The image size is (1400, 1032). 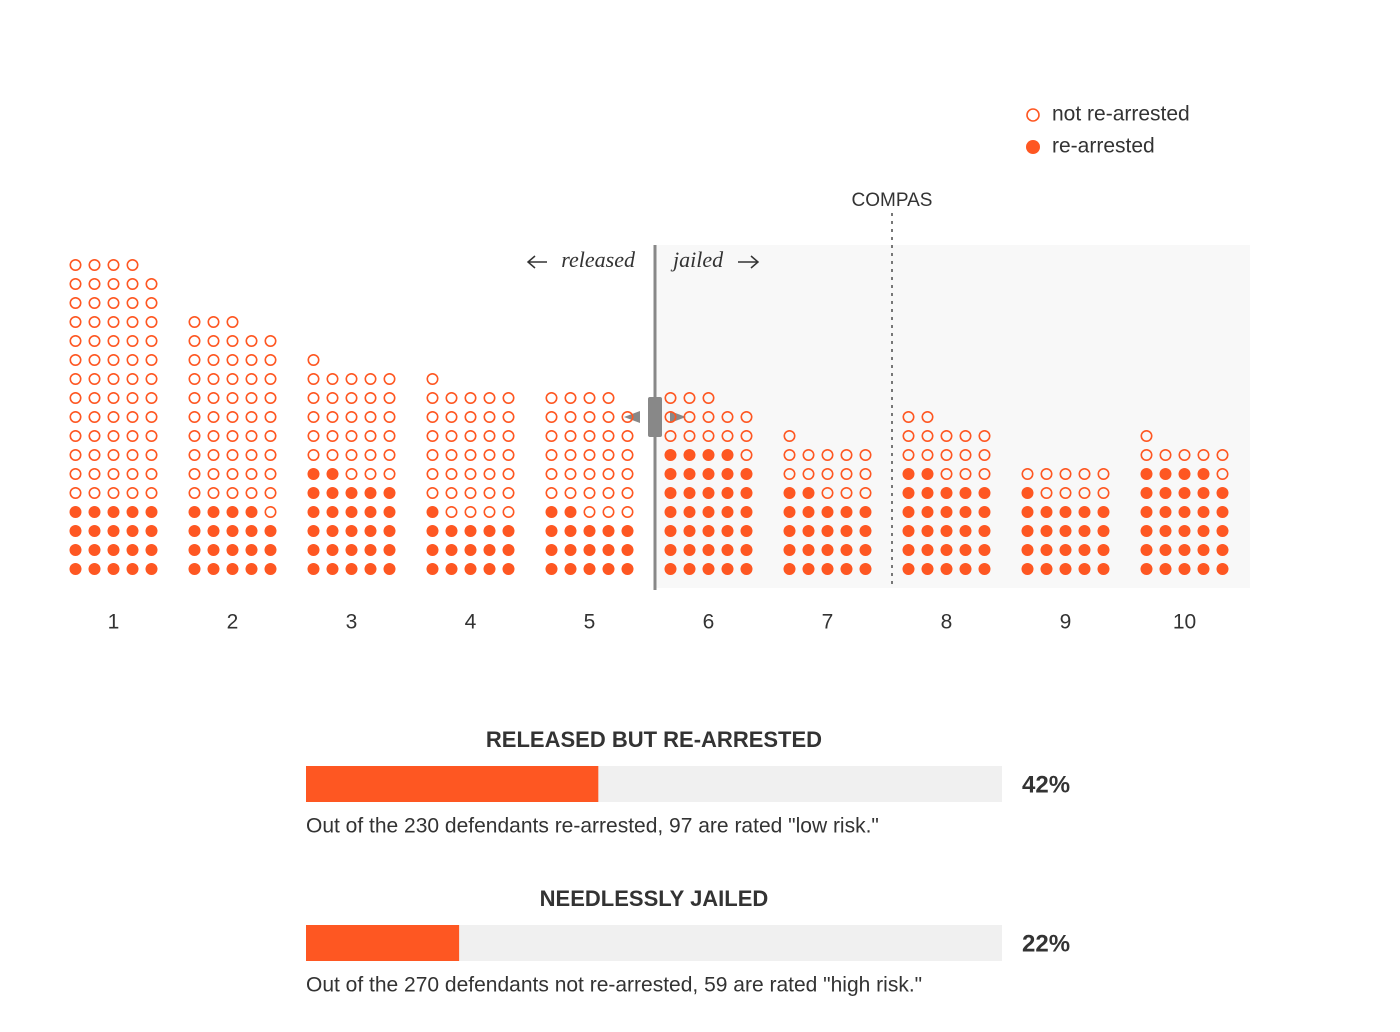 What do you see at coordinates (697, 259) in the screenshot?
I see `jailed-label: jailed` at bounding box center [697, 259].